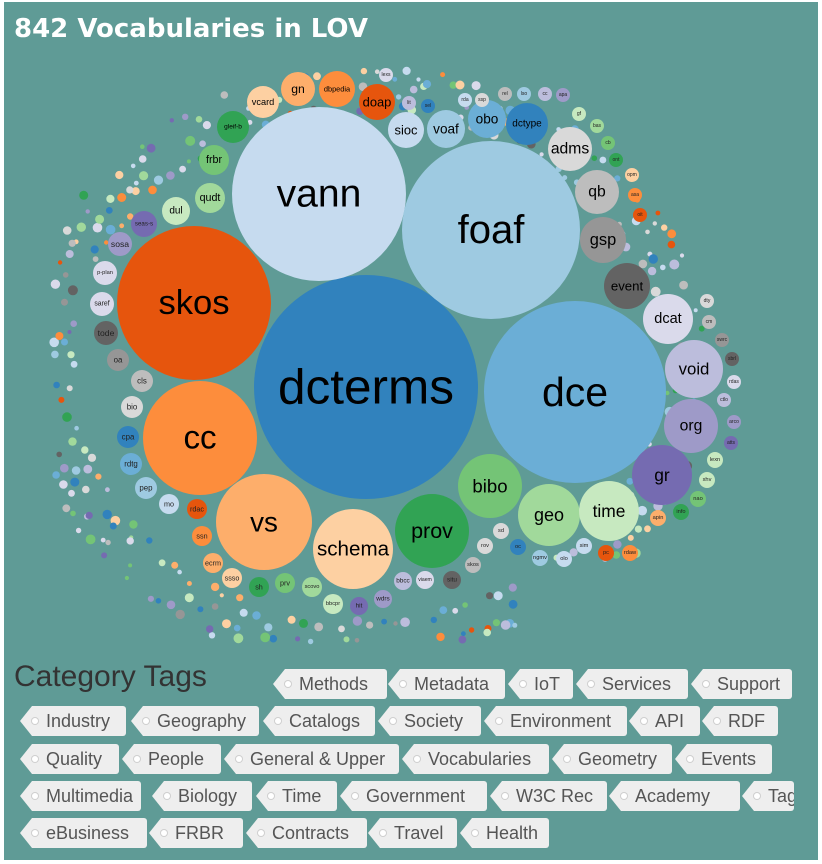 The image size is (822, 864). I want to click on vocab-bubble-rov, so click(485, 546).